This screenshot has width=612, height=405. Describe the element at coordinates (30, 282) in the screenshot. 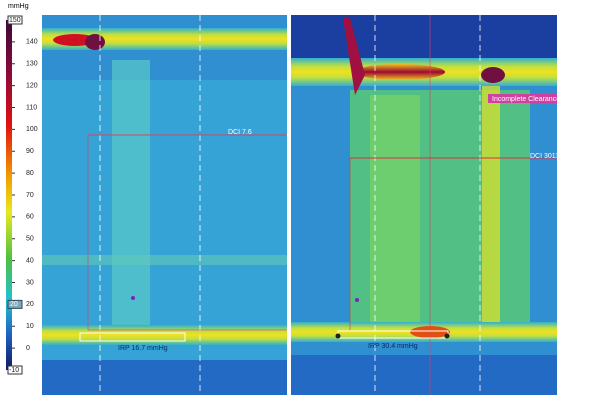

I see `tick-label: 30` at that location.